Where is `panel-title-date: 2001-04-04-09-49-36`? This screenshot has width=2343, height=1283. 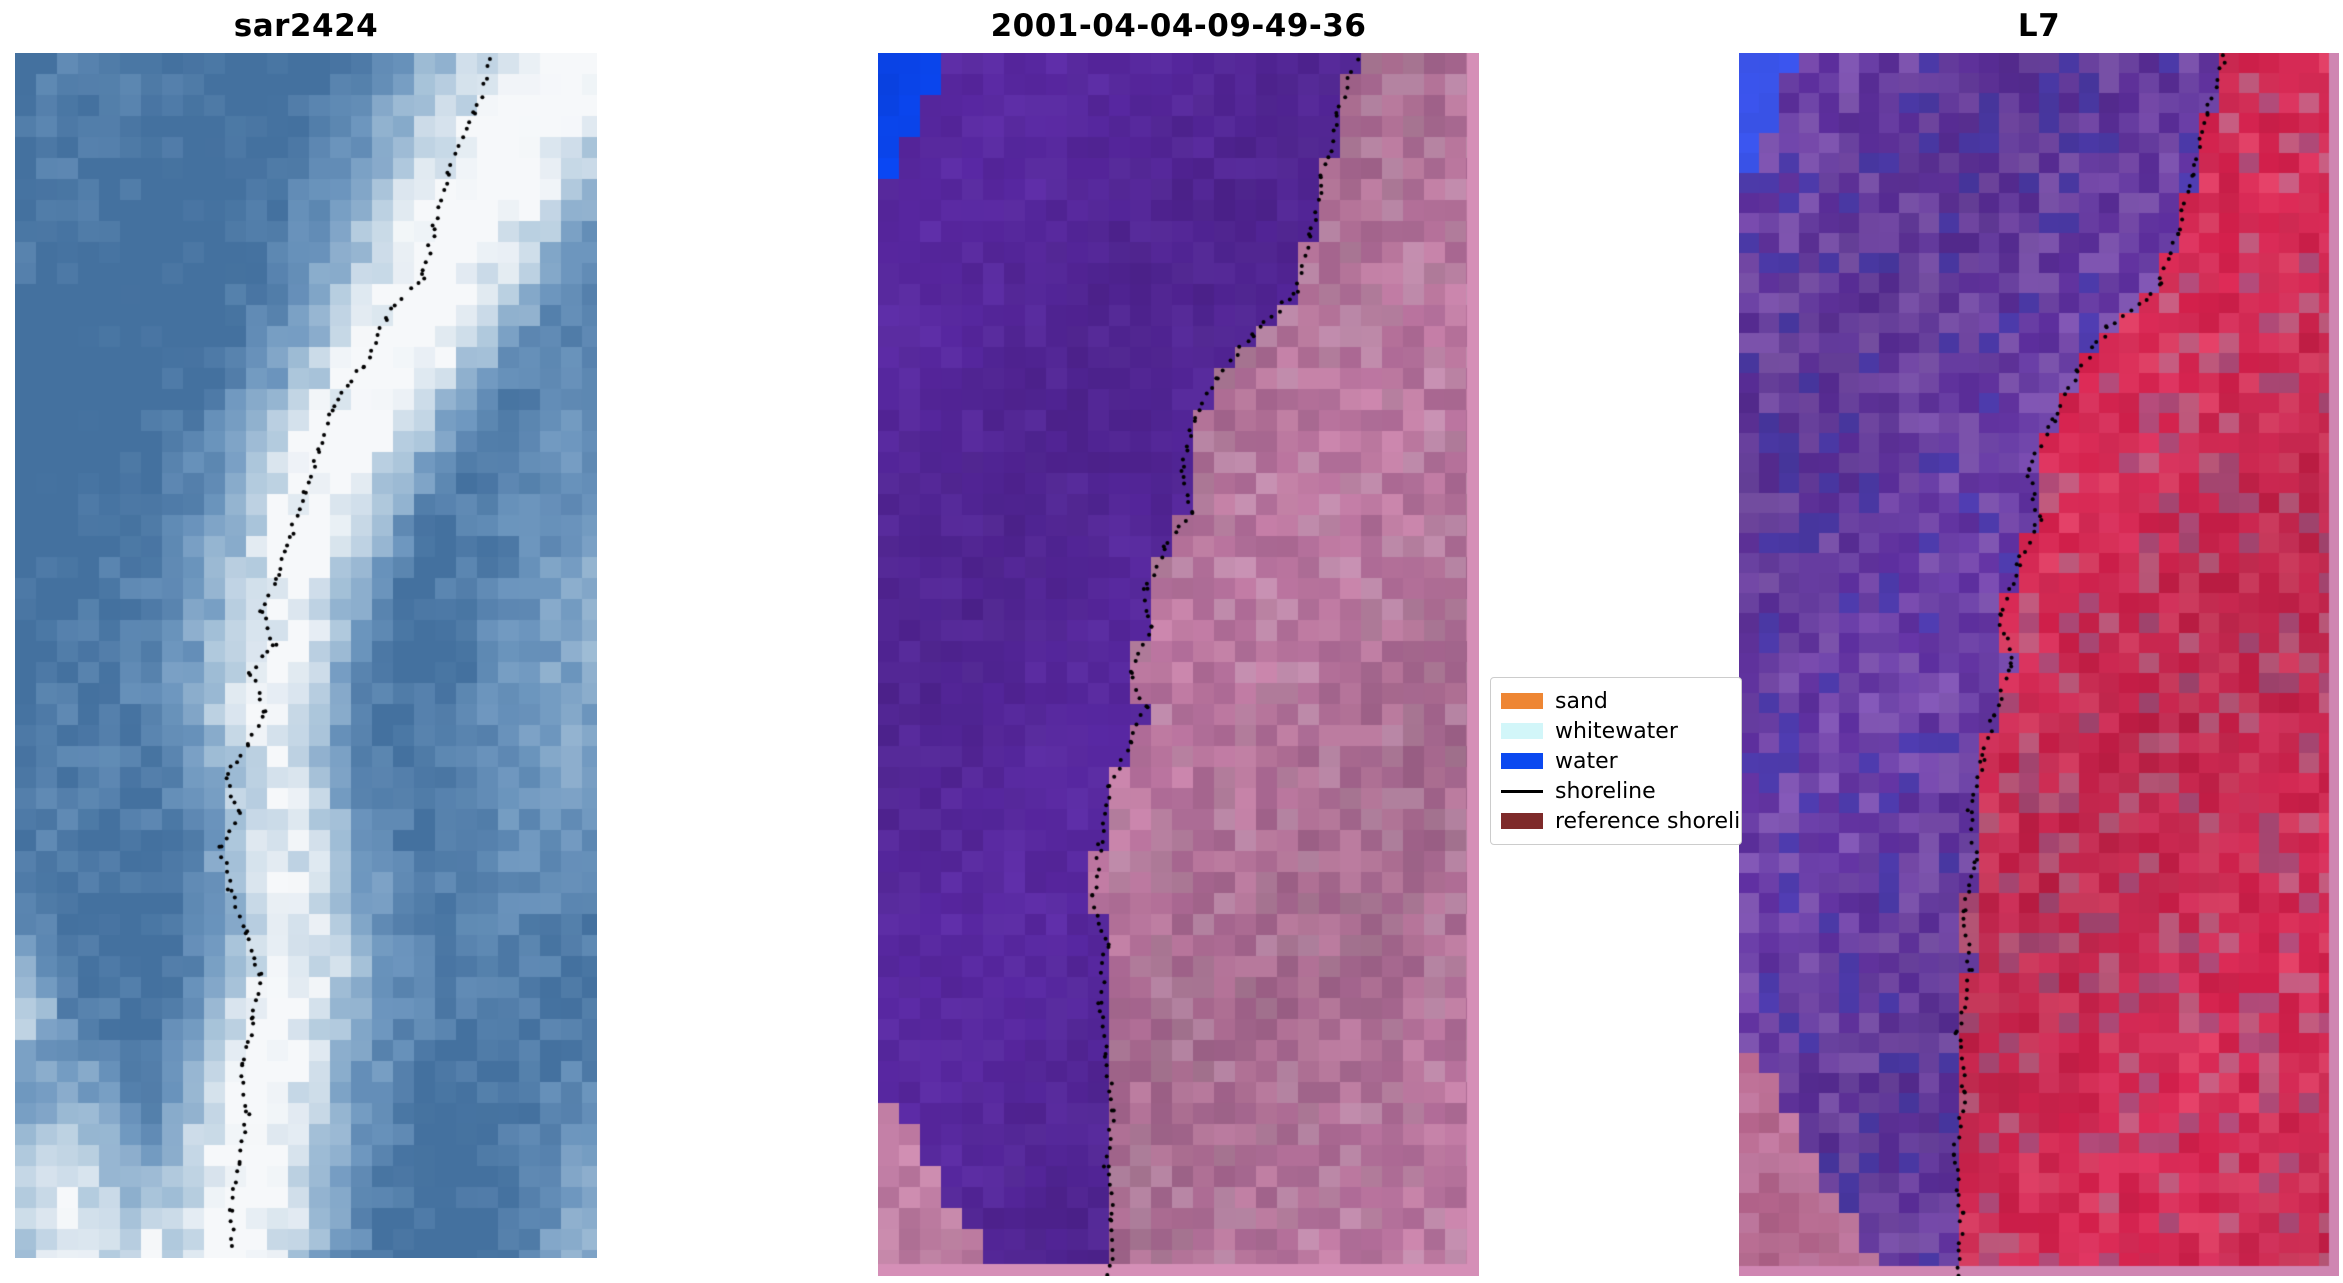 panel-title-date: 2001-04-04-09-49-36 is located at coordinates (1178, 26).